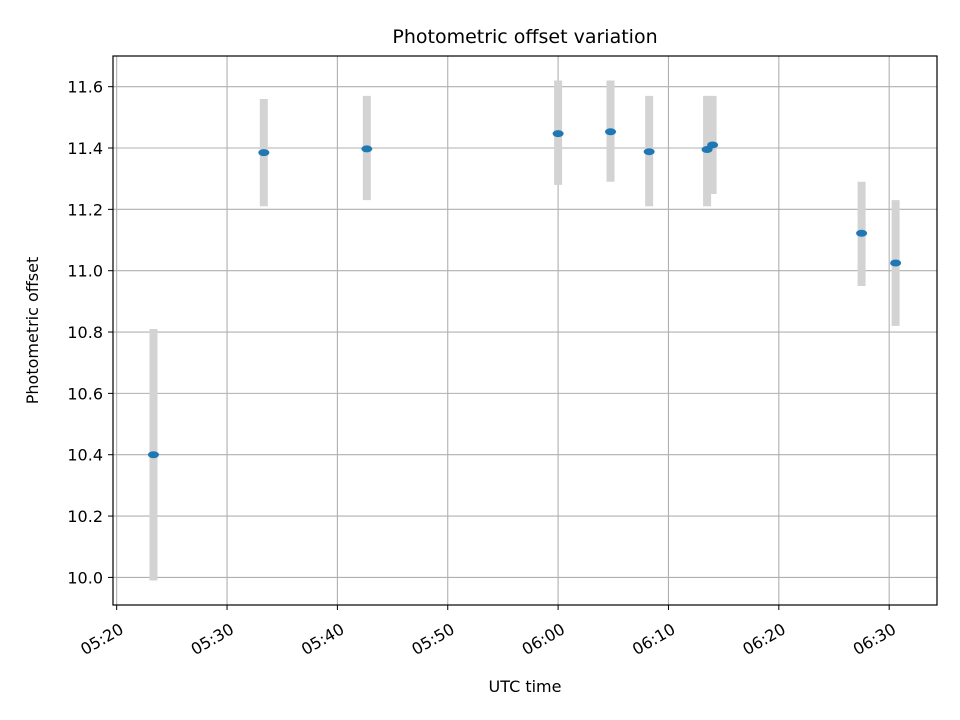  I want to click on x-tick-label: 06:00, so click(543, 639).